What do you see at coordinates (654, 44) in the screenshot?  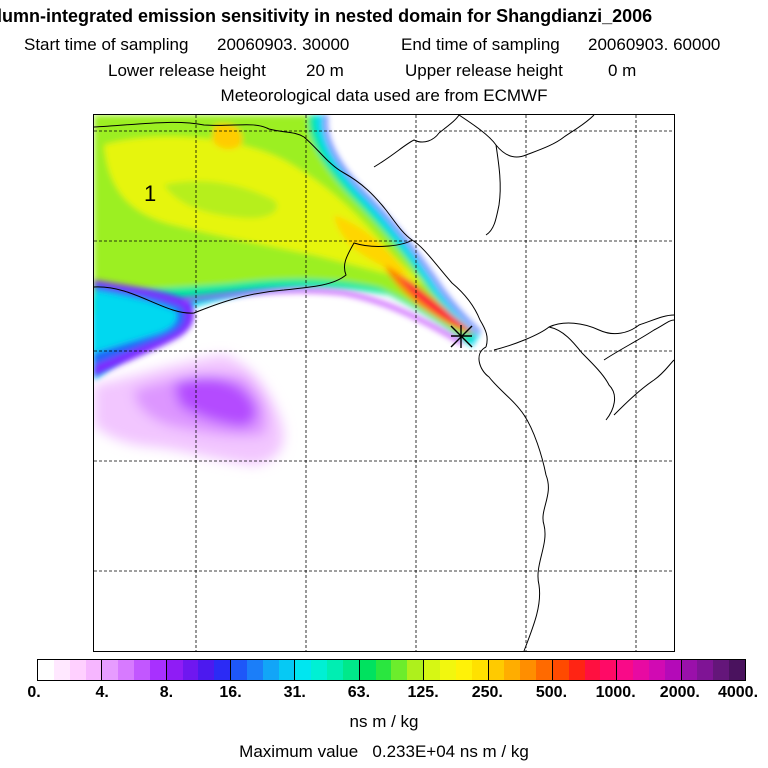 I see `end-time-value: 20060903. 60000` at bounding box center [654, 44].